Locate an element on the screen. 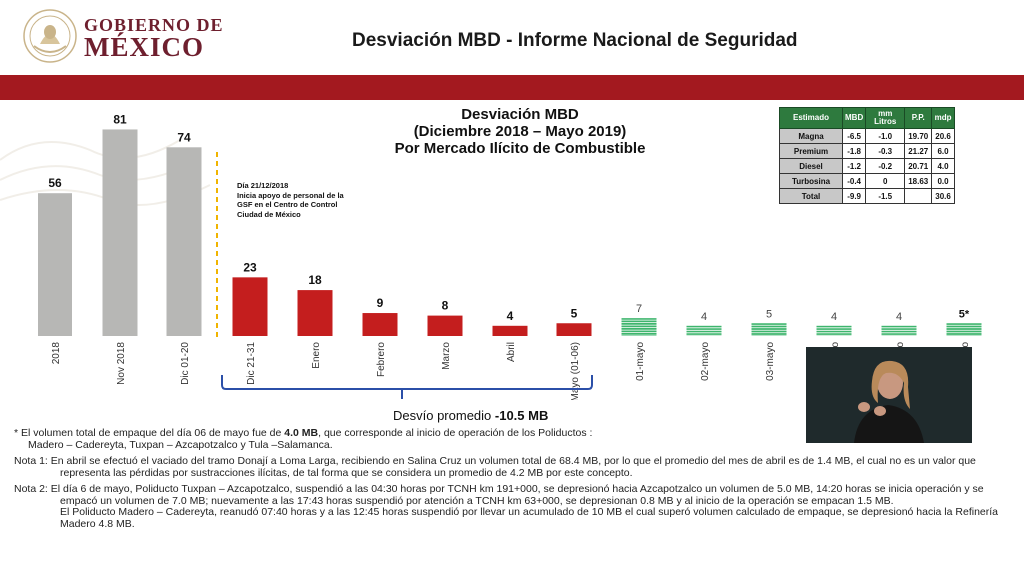 This screenshot has height=576, width=1024. logo-text-bottom: MÉXICO is located at coordinates (144, 47).